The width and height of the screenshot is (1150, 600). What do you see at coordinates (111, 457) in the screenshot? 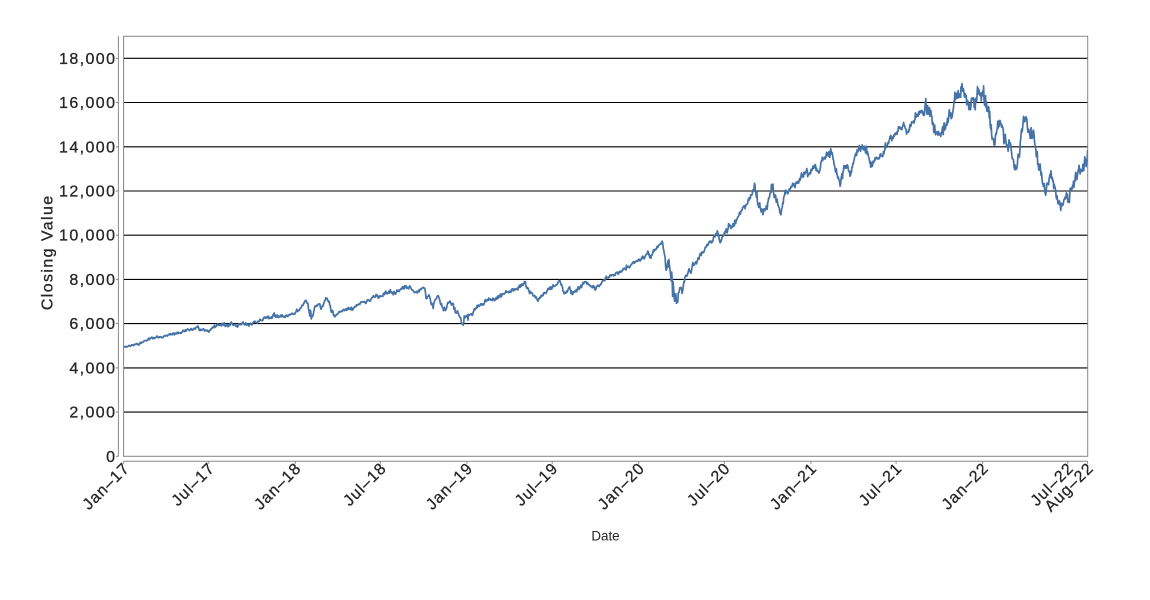
I see `svg-text: 0` at bounding box center [111, 457].